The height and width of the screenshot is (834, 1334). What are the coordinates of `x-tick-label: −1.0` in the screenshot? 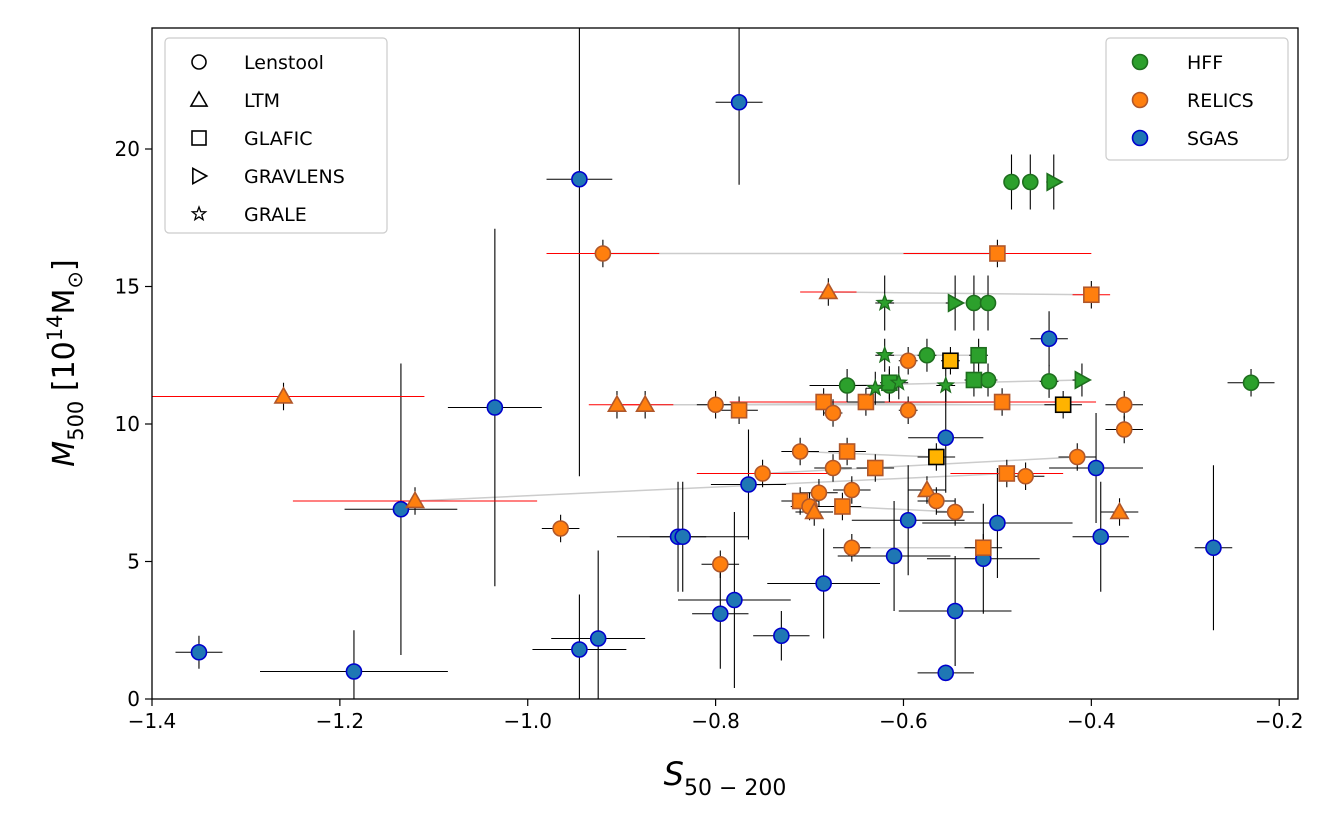 It's located at (527, 721).